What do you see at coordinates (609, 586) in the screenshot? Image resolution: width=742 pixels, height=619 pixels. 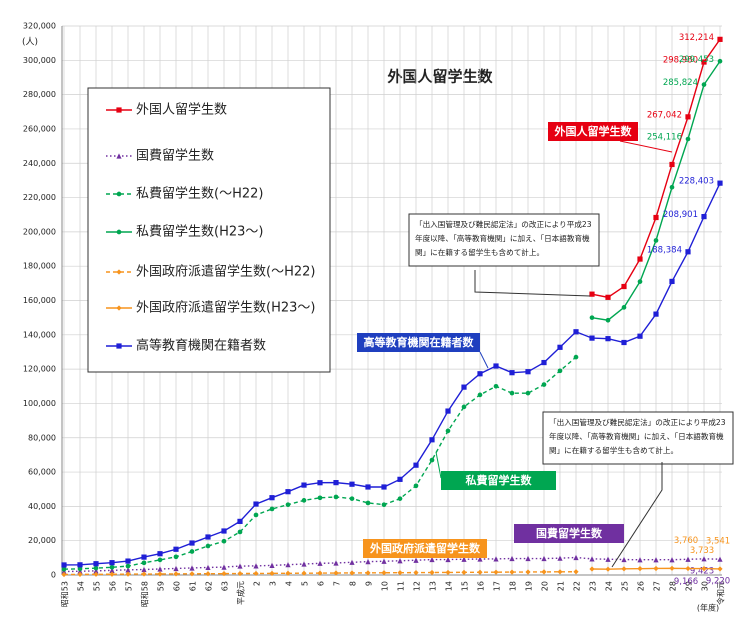 I see `x-tick-label: 24` at bounding box center [609, 586].